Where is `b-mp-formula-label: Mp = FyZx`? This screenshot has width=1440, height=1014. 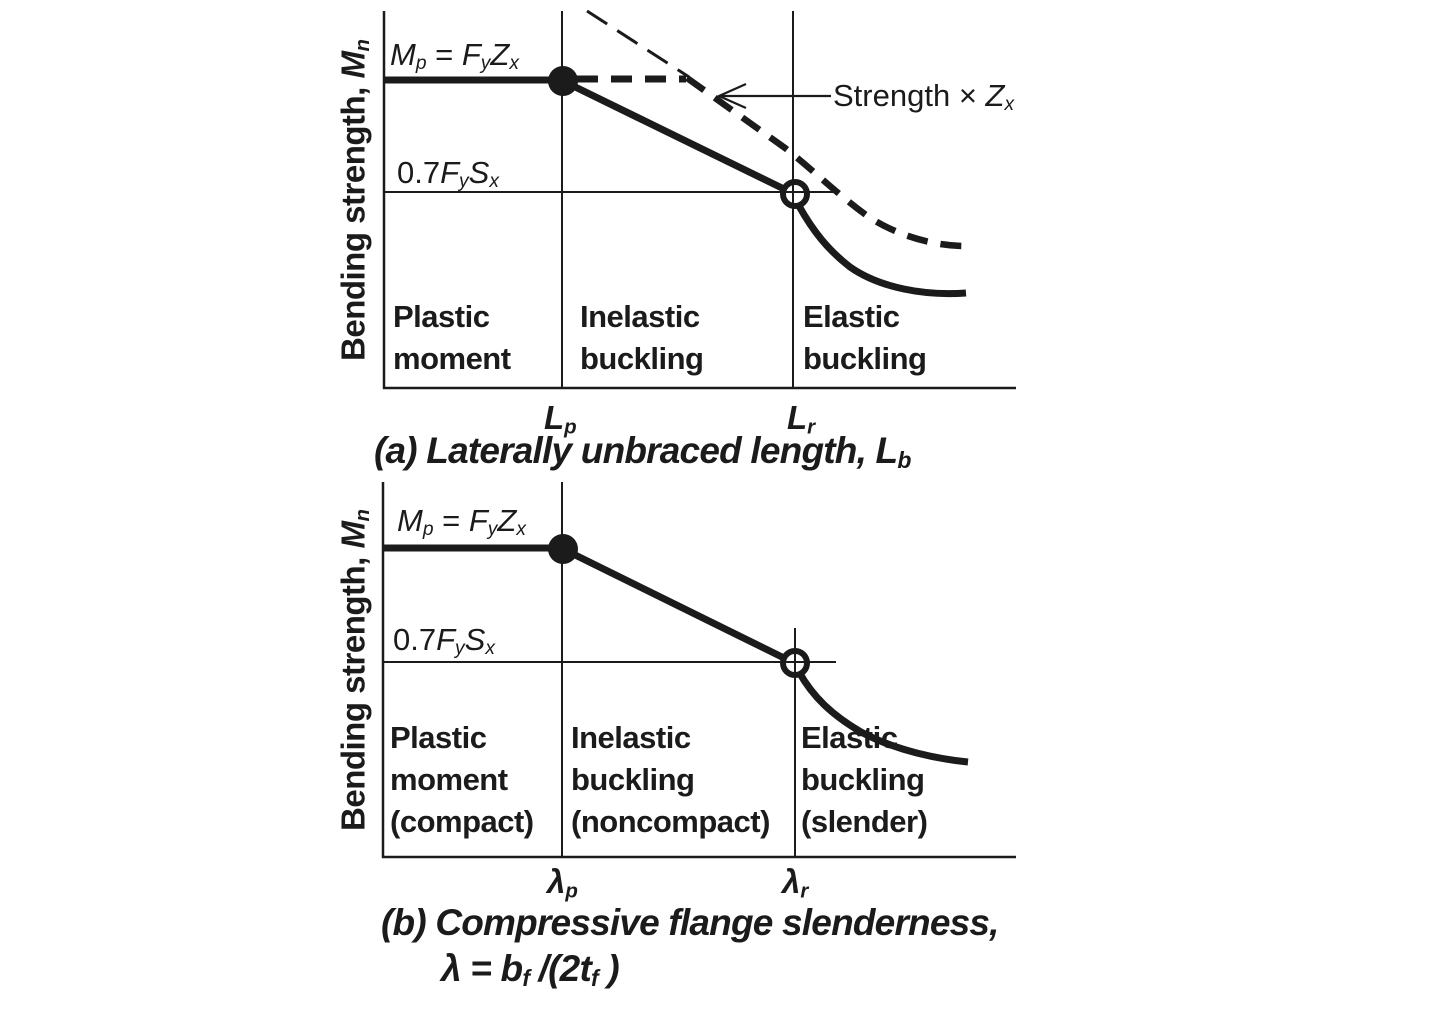 b-mp-formula-label: Mp = FyZx is located at coordinates (461, 522).